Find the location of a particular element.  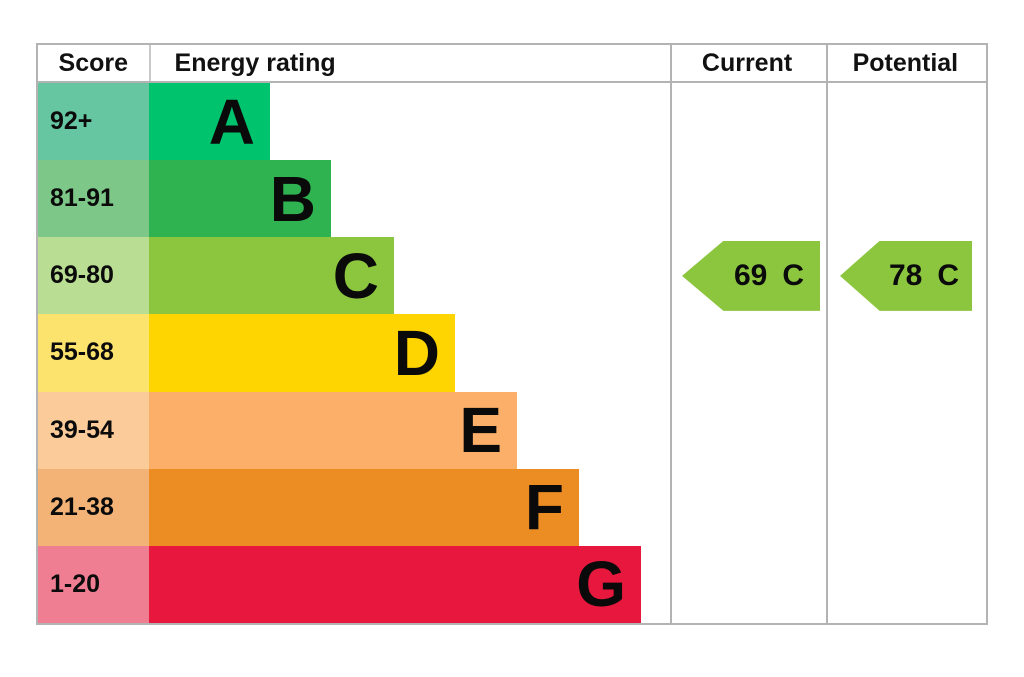

band-letter-g: G is located at coordinates (601, 584).